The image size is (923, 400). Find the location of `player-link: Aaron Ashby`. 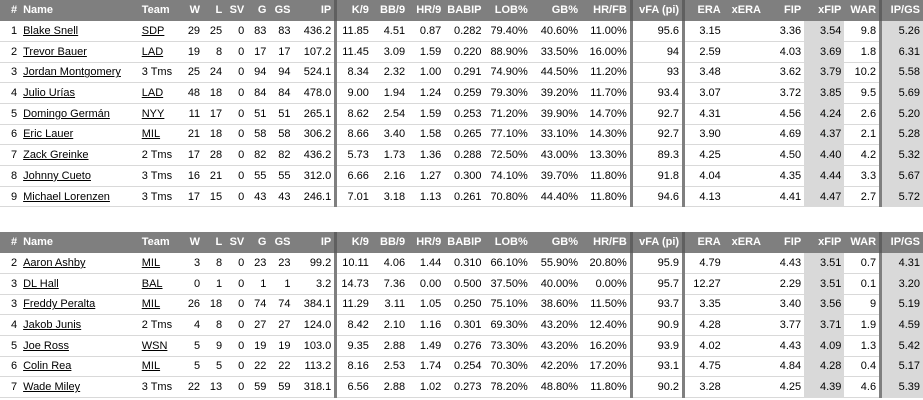

player-link: Aaron Ashby is located at coordinates (54, 262).